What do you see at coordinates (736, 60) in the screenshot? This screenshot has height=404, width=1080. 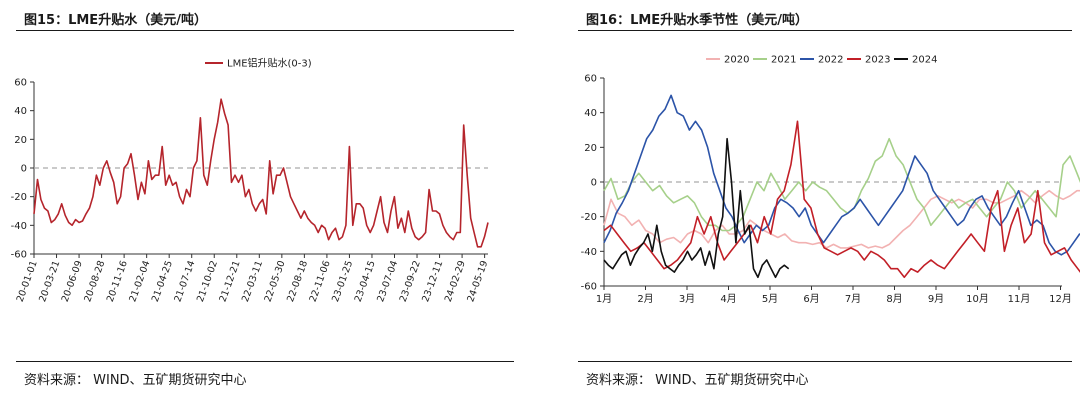 I see `legend-label-2020: 2020` at bounding box center [736, 60].